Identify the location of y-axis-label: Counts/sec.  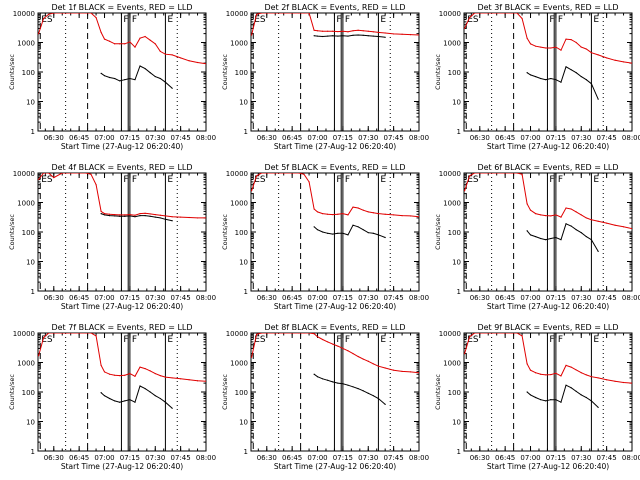
(225, 72).